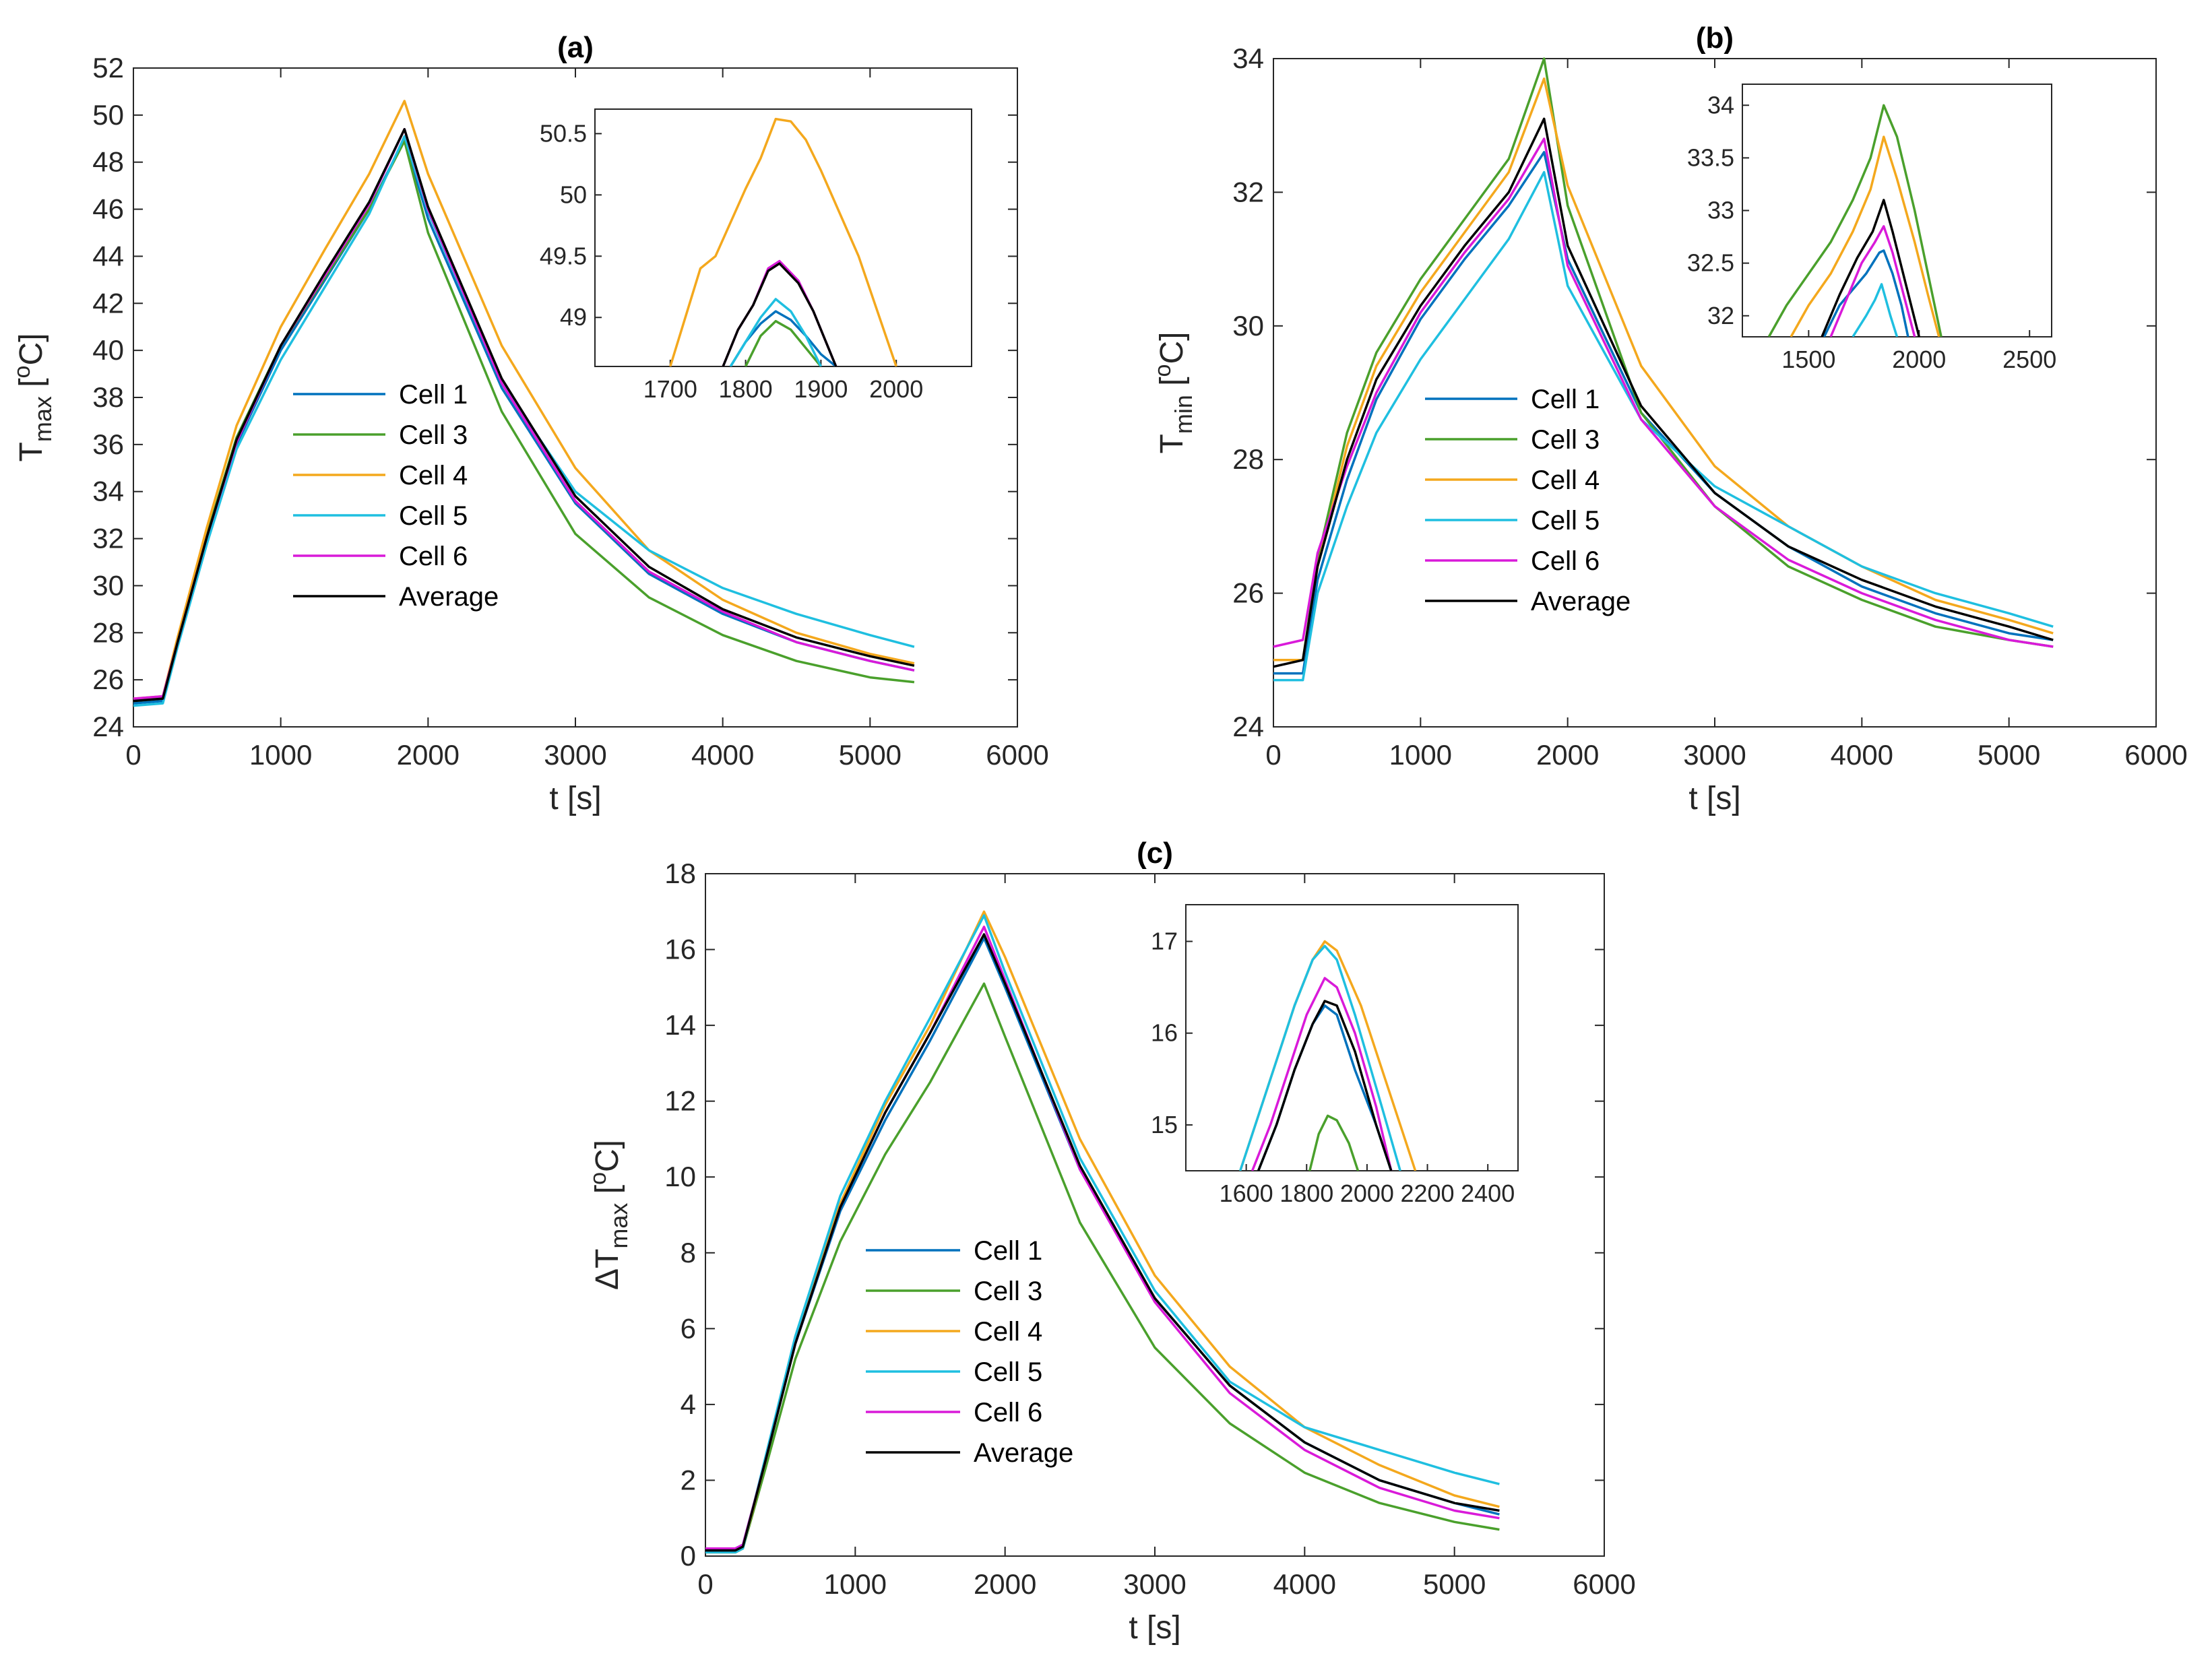 Image resolution: width=2212 pixels, height=1676 pixels. I want to click on y-tick-label: 10, so click(680, 1176).